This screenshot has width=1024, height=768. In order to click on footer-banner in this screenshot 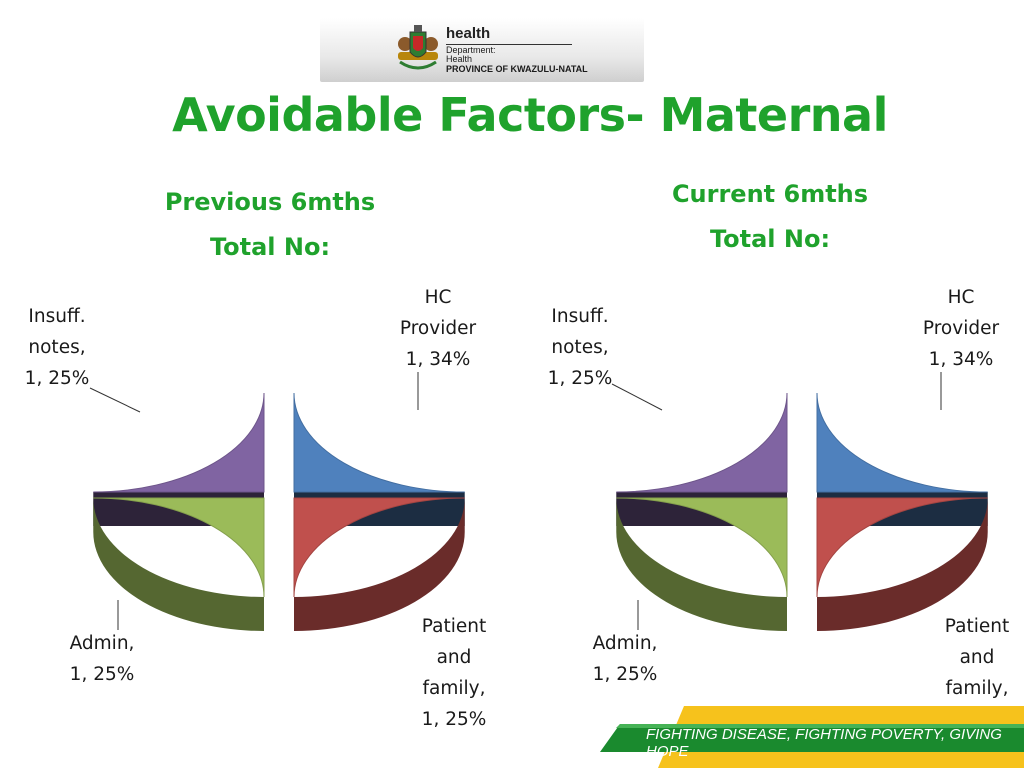, I will do `click(812, 737)`.